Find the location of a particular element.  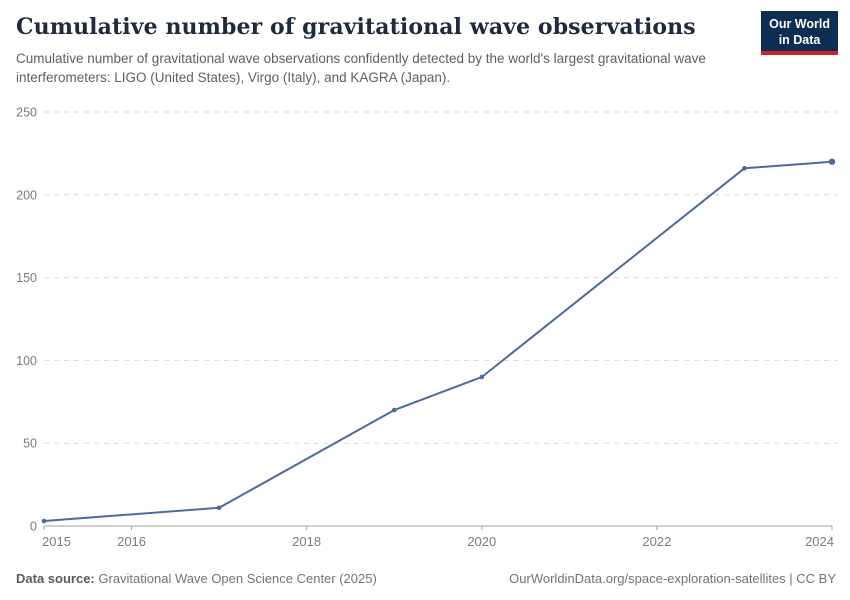

x-tick-label: 2020 is located at coordinates (481, 541).